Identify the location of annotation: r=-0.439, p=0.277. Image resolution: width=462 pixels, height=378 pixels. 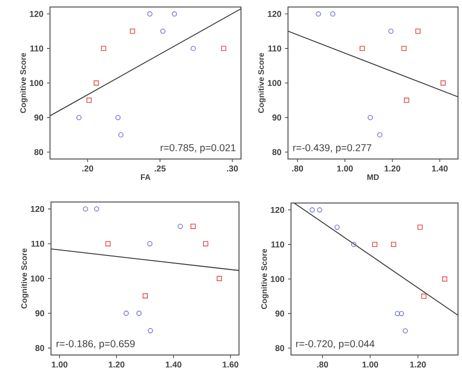
(332, 149).